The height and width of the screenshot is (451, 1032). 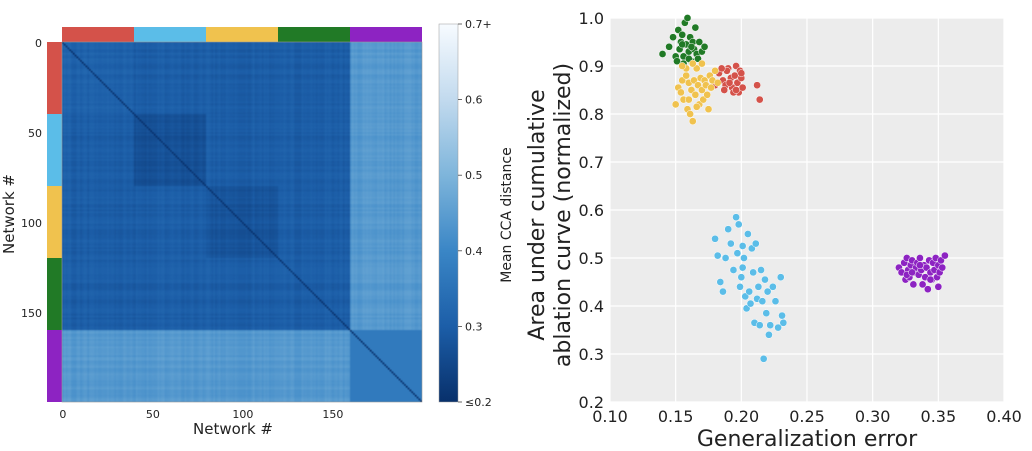 What do you see at coordinates (591, 162) in the screenshot?
I see `scatter-y-tick-label: 0.7` at bounding box center [591, 162].